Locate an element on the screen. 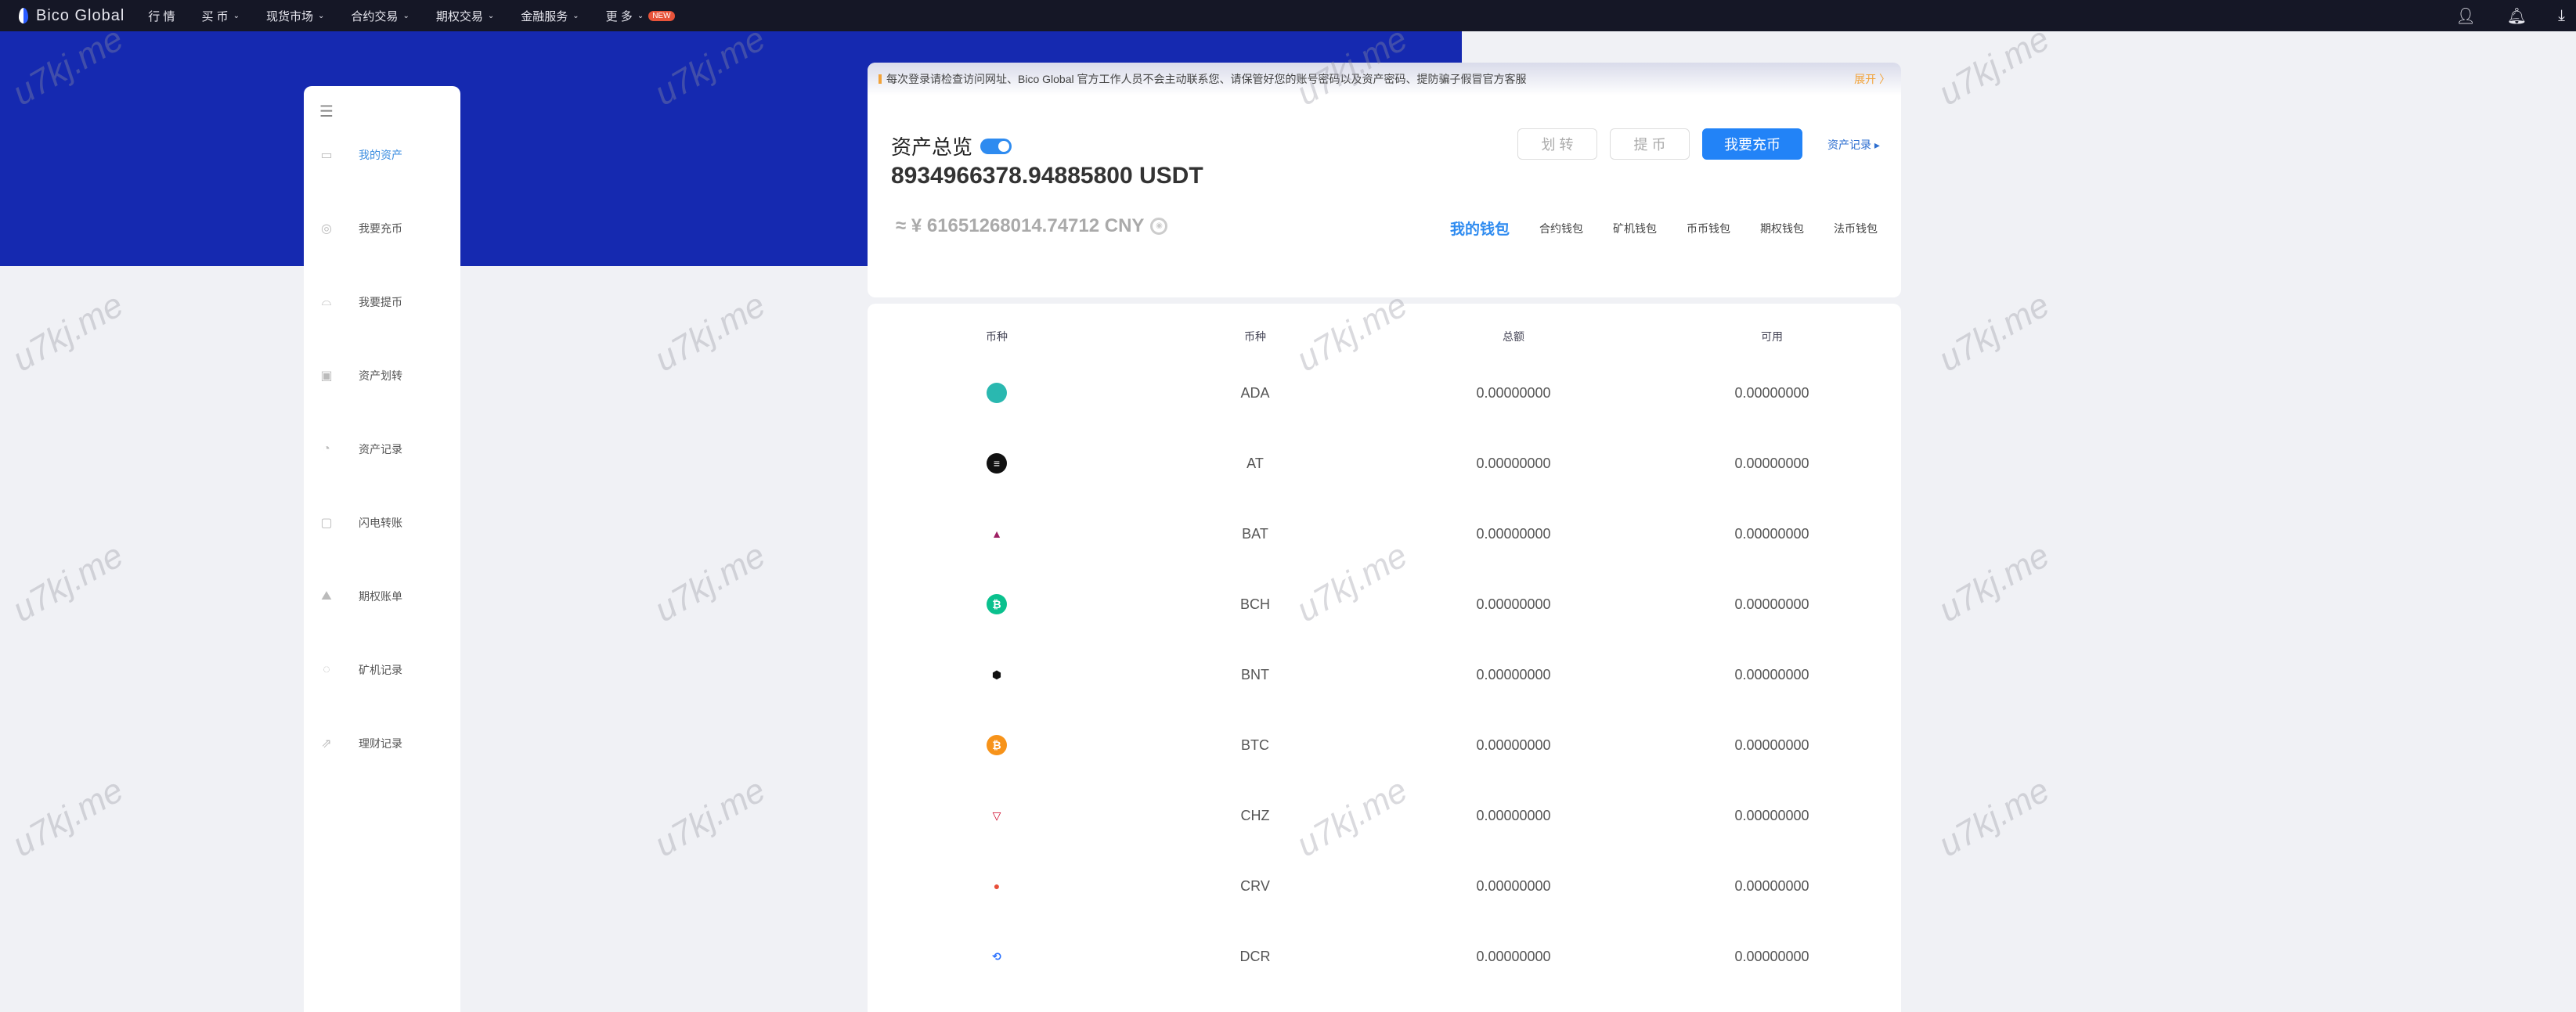 The image size is (2576, 1012). nav-item: 合约交易 ⌄ is located at coordinates (380, 16).